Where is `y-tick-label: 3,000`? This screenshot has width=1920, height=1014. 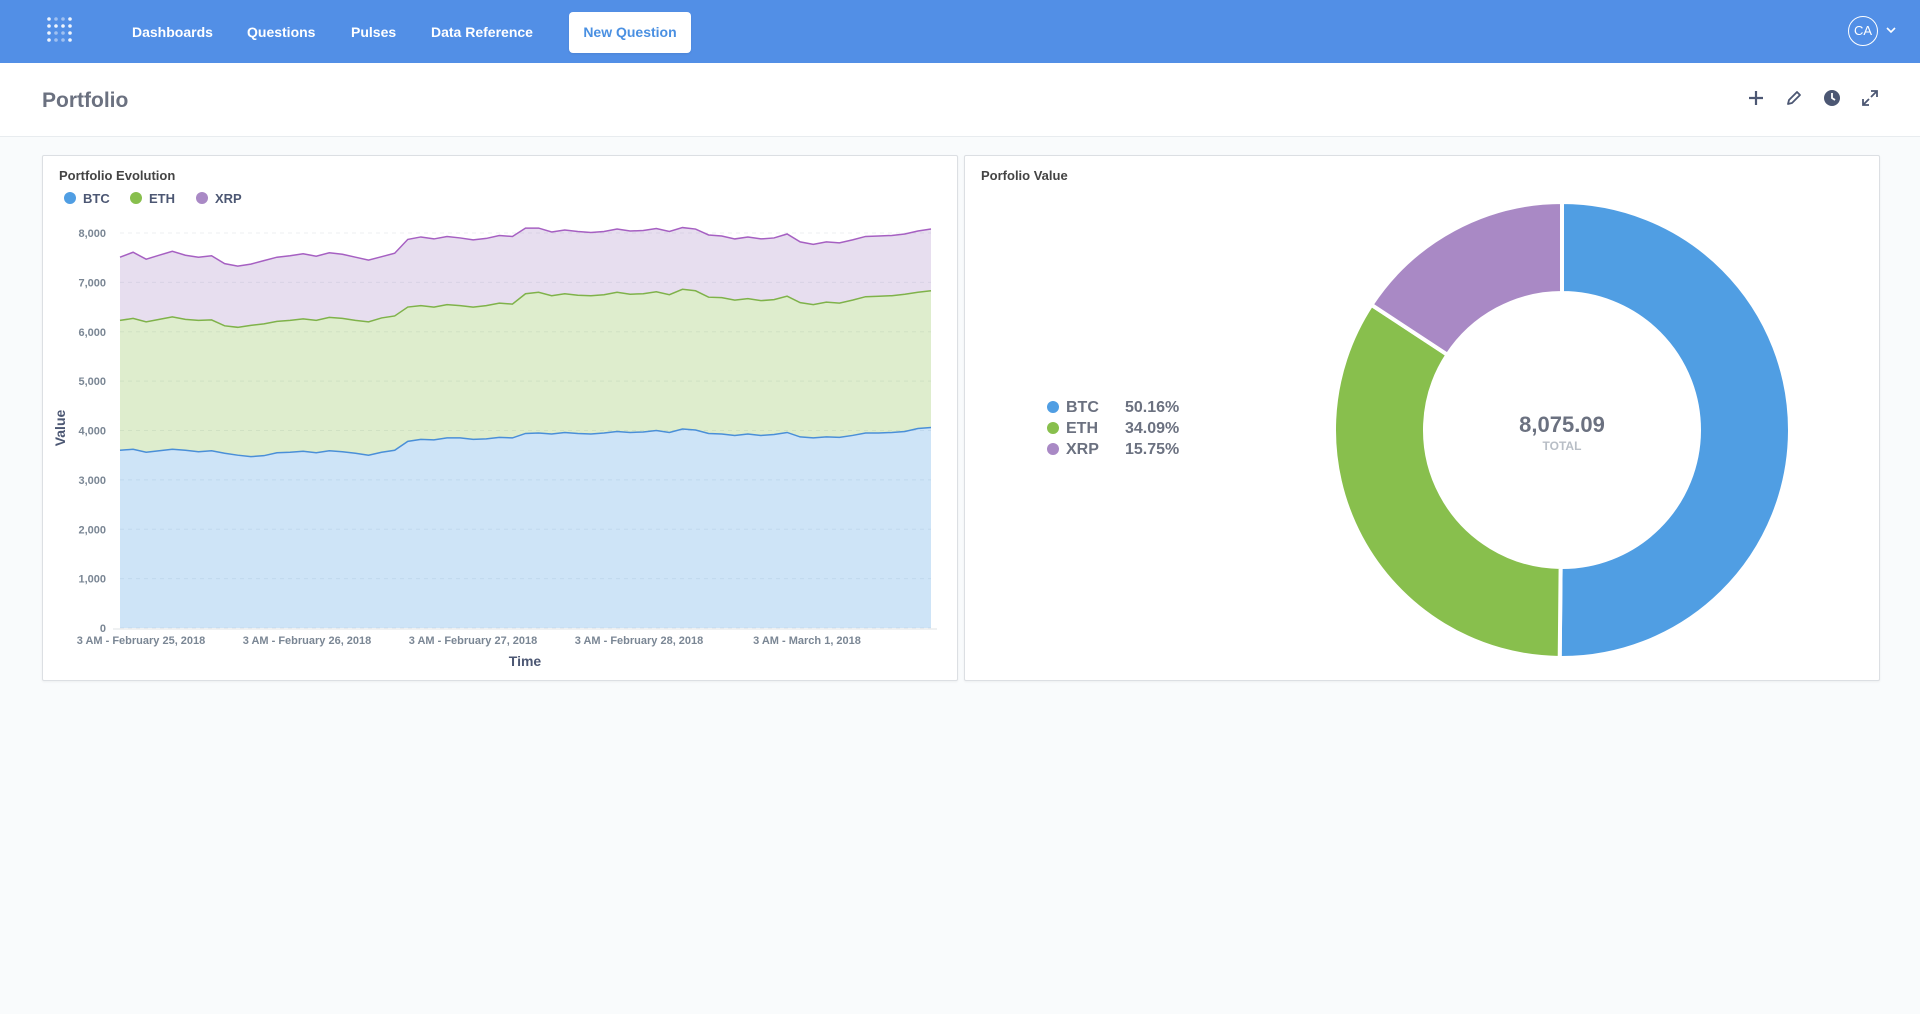
y-tick-label: 3,000 is located at coordinates (92, 481).